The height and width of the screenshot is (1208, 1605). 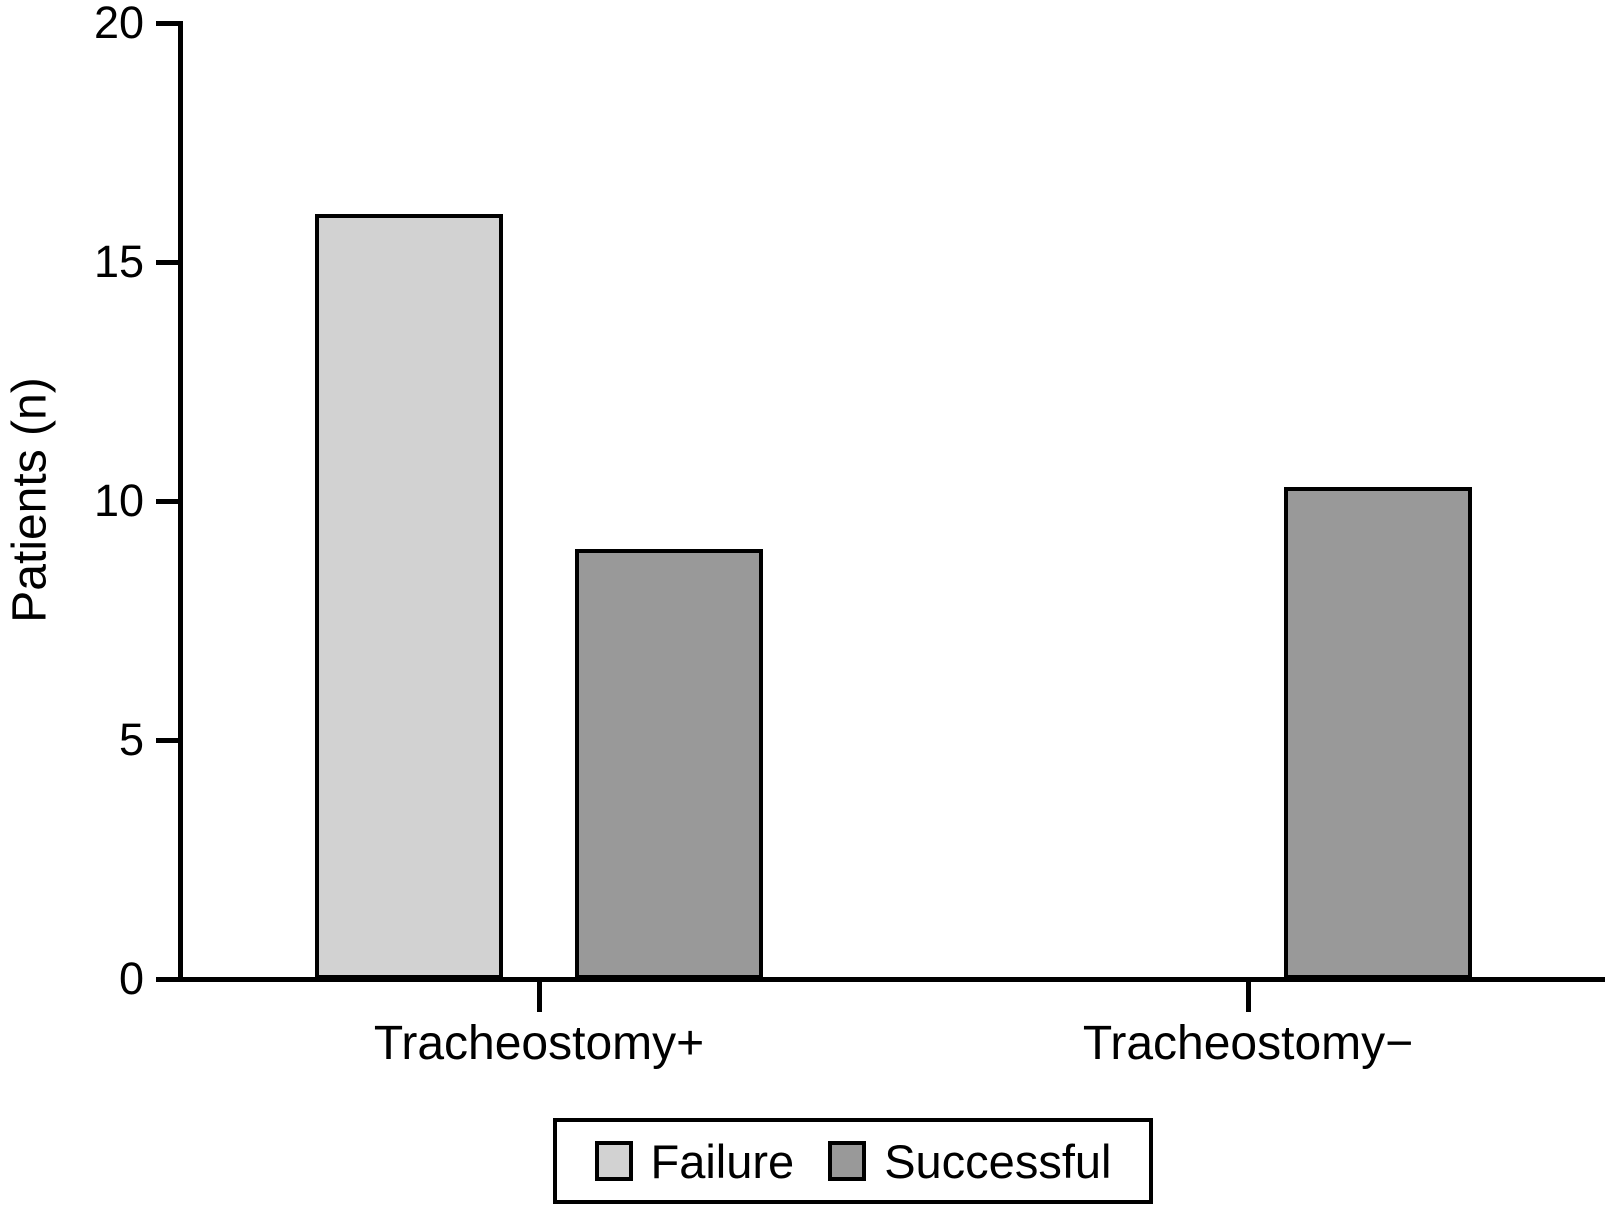 I want to click on category-label-1: Tracheostomy−, so click(x=1248, y=1043).